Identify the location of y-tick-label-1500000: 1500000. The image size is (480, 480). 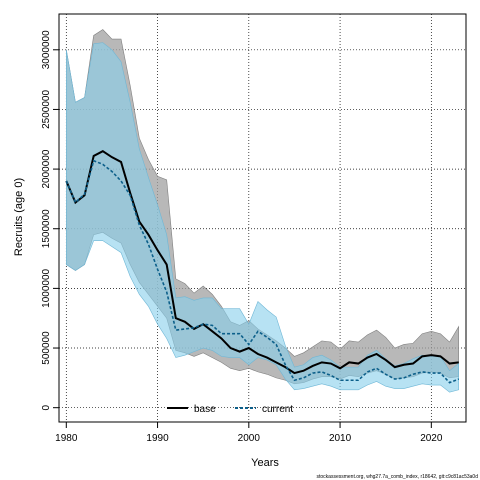
(46, 228).